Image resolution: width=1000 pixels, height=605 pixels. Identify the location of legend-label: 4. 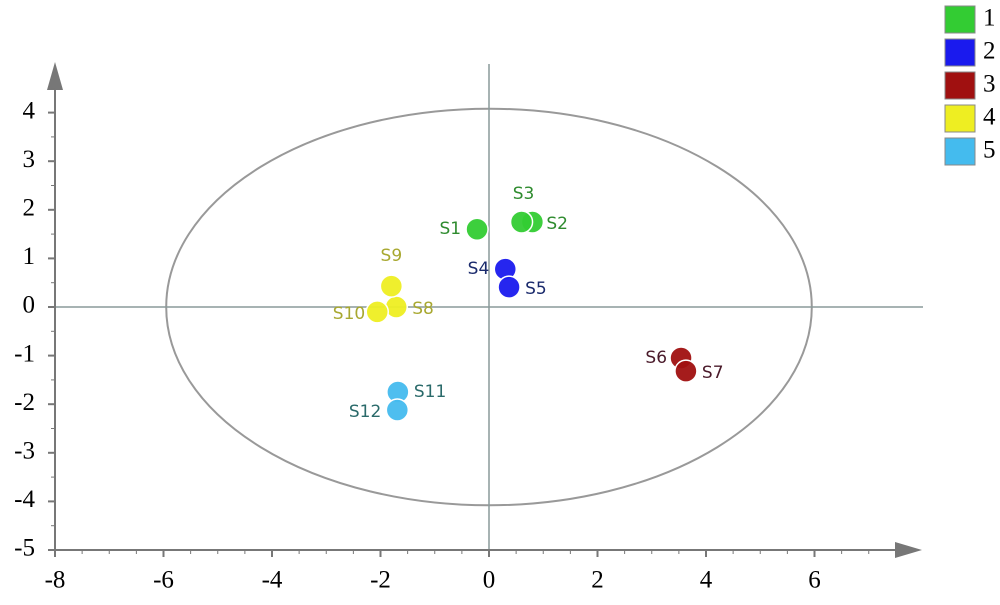
(989, 117).